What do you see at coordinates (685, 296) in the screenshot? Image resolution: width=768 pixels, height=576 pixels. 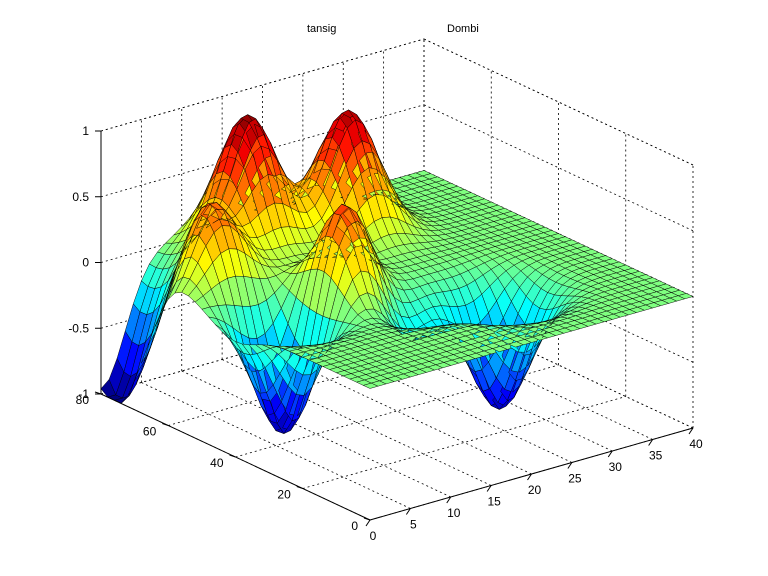 I see `surface-patch` at bounding box center [685, 296].